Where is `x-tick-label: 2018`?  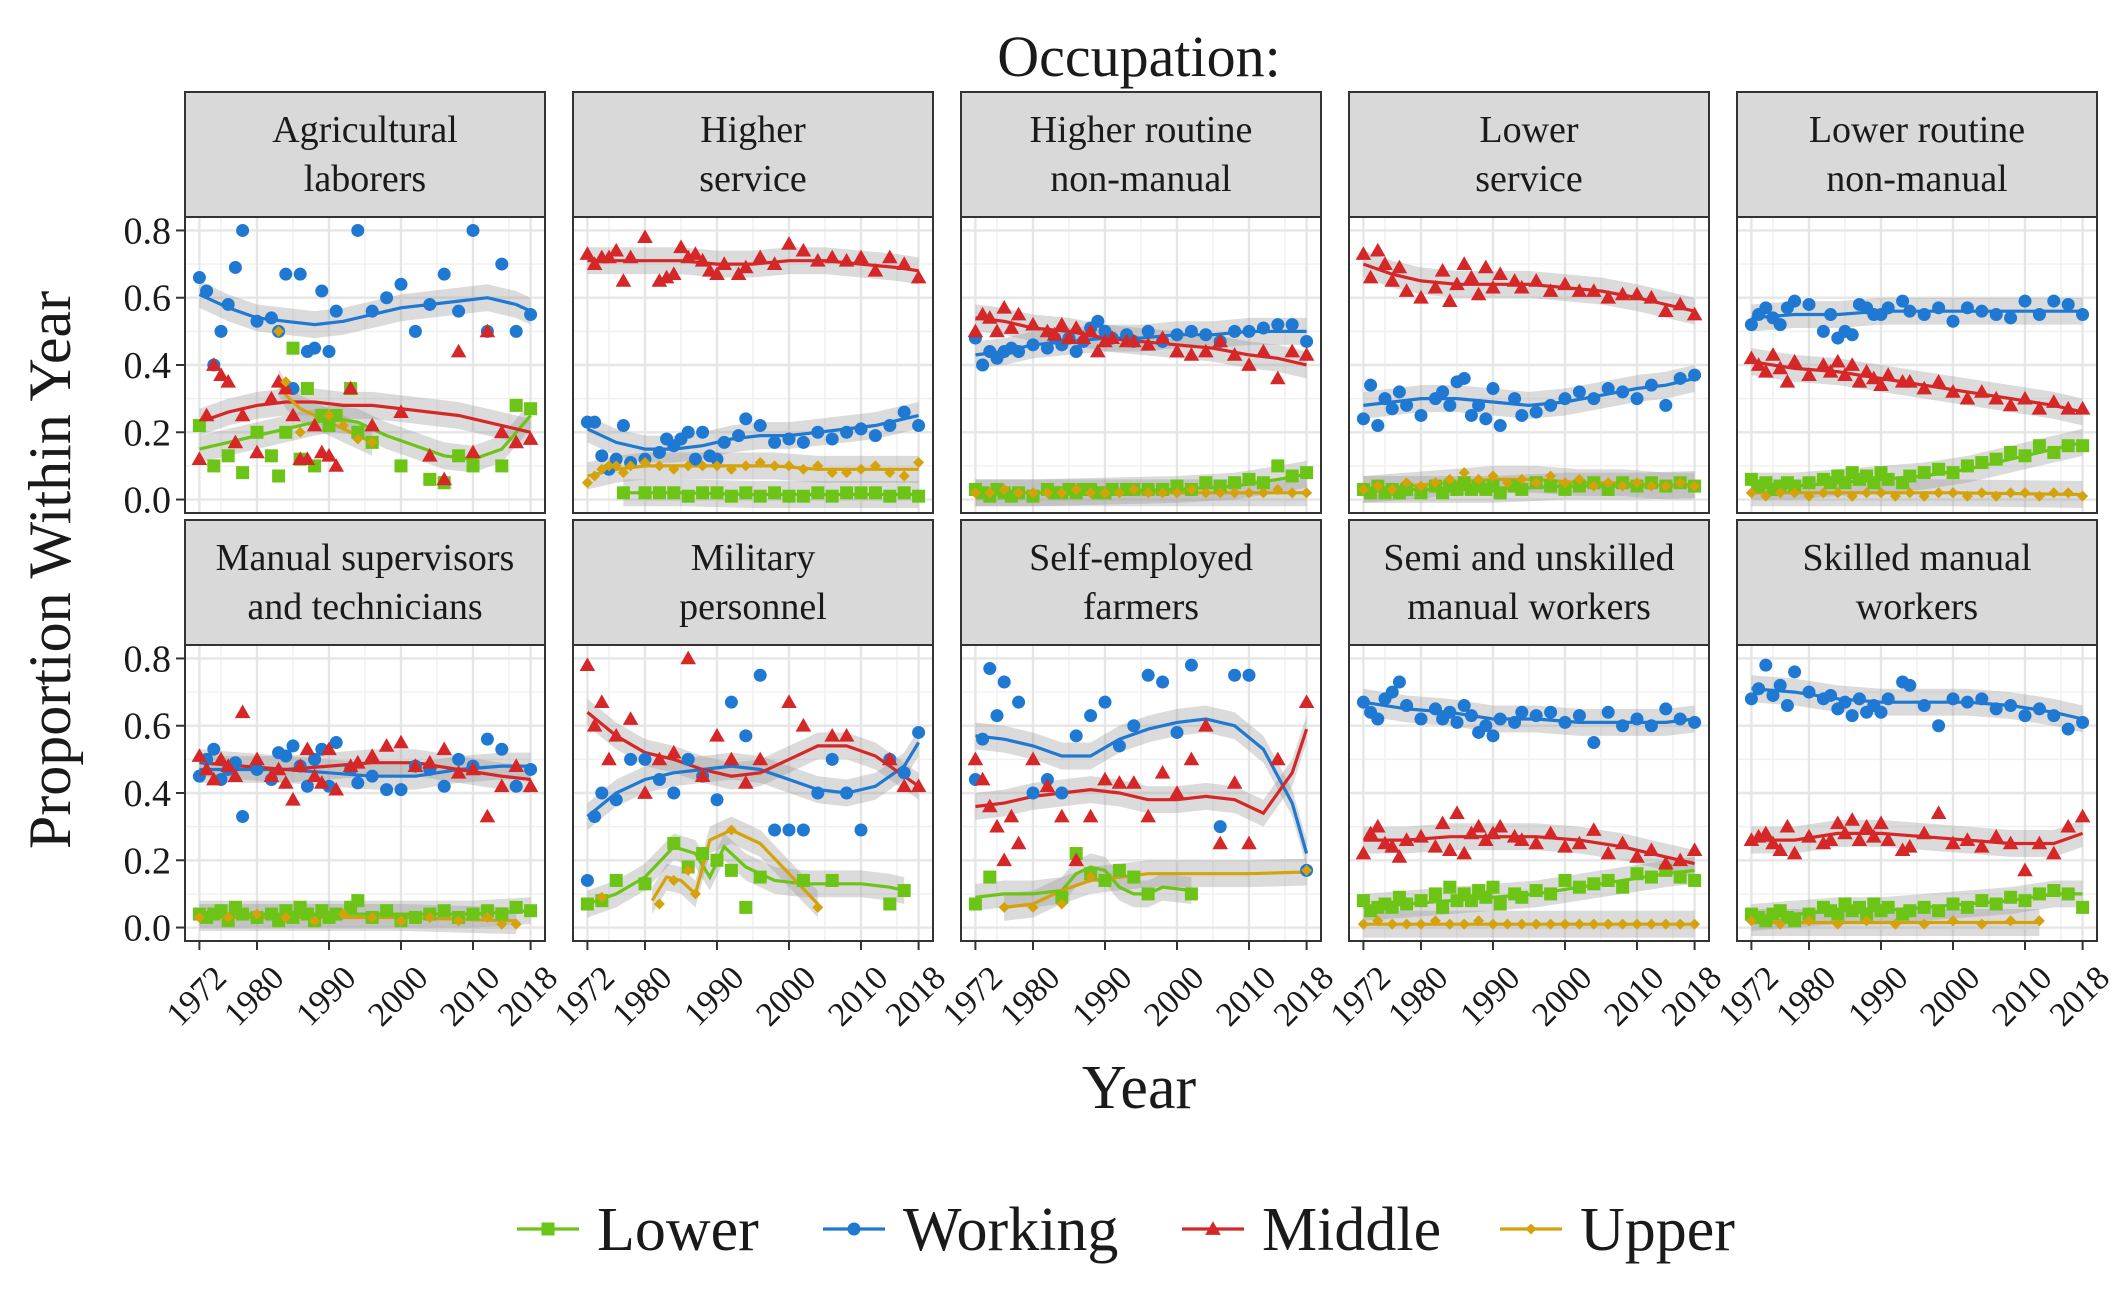
x-tick-label: 2018 is located at coordinates (1692, 996).